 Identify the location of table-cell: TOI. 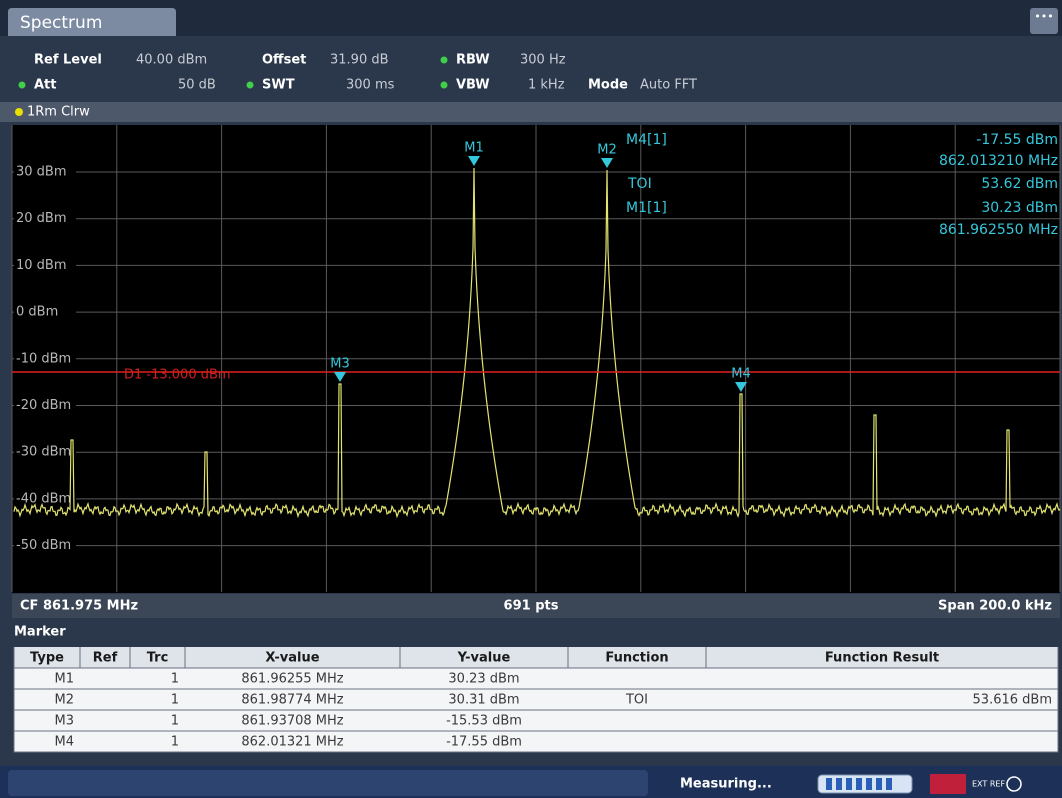
(636, 700).